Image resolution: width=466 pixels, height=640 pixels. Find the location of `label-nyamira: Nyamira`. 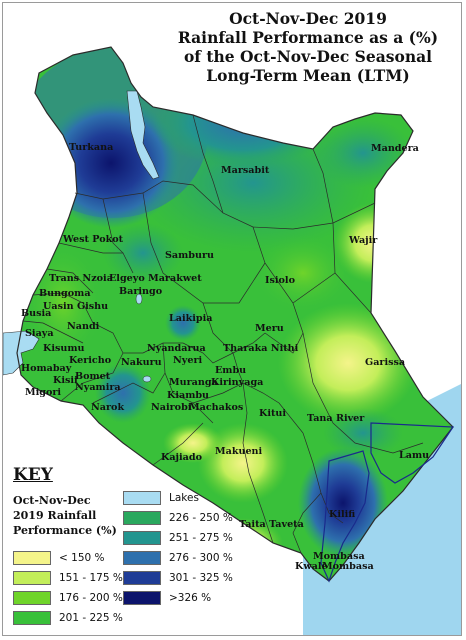

label-nyamira: Nyamira is located at coordinates (98, 387).